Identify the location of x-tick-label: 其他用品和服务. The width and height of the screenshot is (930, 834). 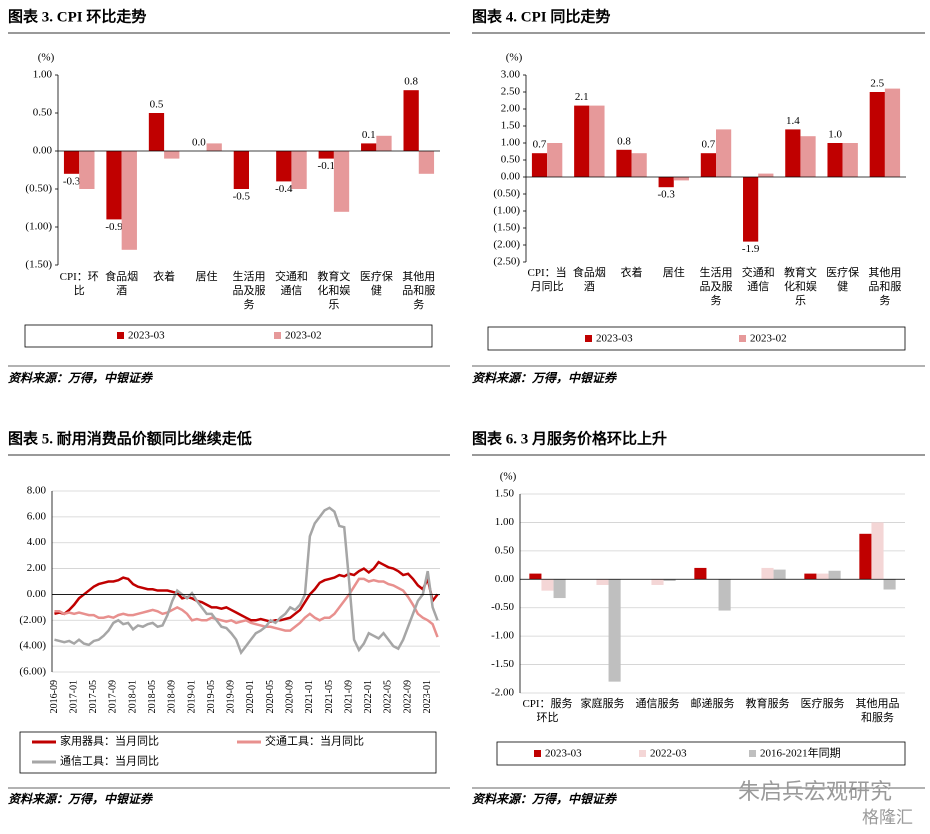
(884, 286).